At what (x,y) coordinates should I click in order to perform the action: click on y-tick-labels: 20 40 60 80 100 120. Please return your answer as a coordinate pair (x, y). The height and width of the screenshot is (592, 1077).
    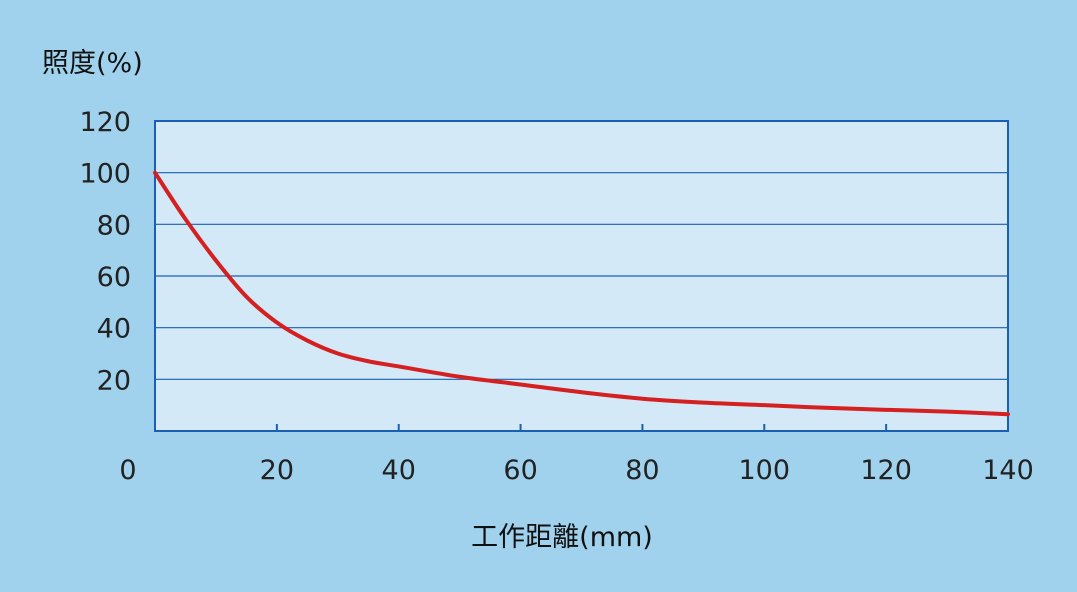
    Looking at the image, I should click on (105, 251).